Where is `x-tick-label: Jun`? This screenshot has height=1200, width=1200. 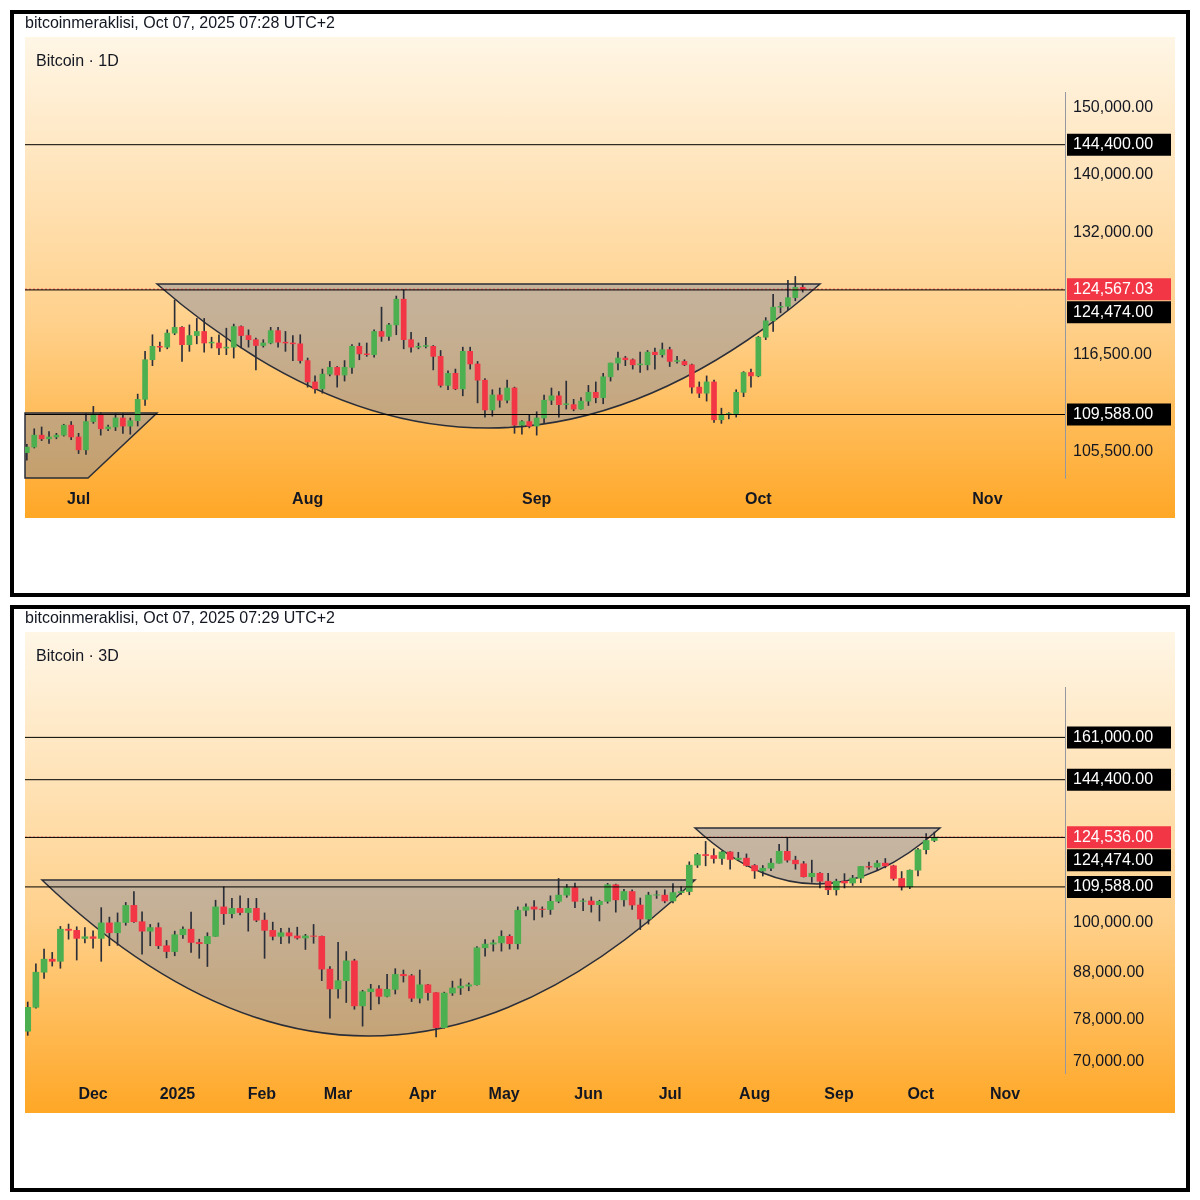
x-tick-label: Jun is located at coordinates (588, 1094).